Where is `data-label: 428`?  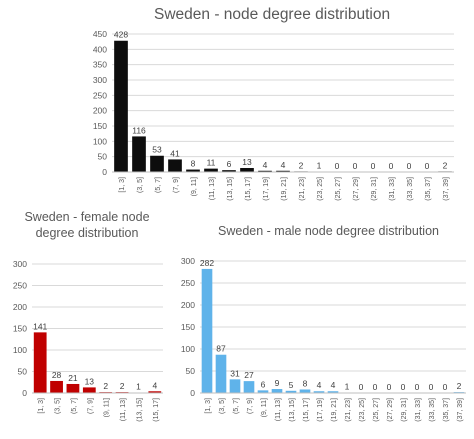
data-label: 428 is located at coordinates (121, 35).